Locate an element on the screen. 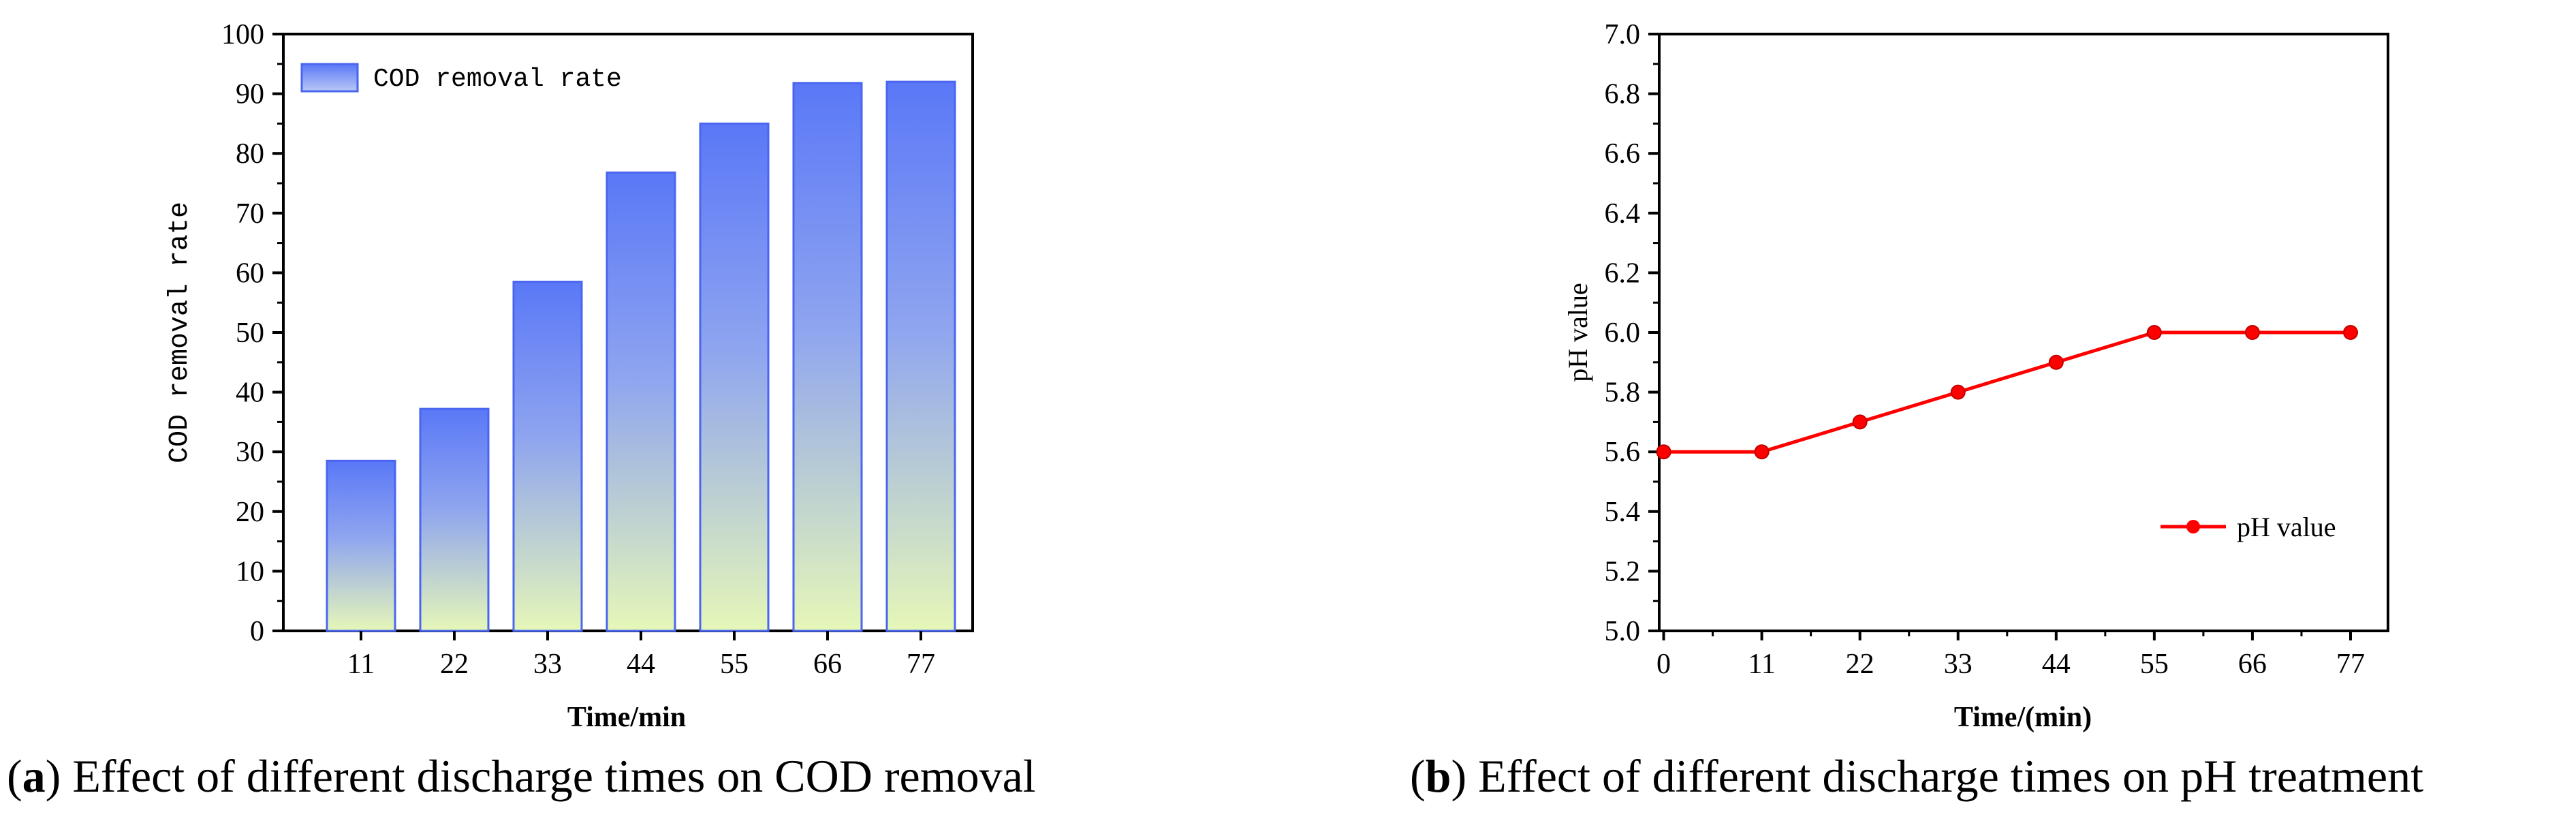  chart-b-xtick-label: 77 is located at coordinates (2350, 664).